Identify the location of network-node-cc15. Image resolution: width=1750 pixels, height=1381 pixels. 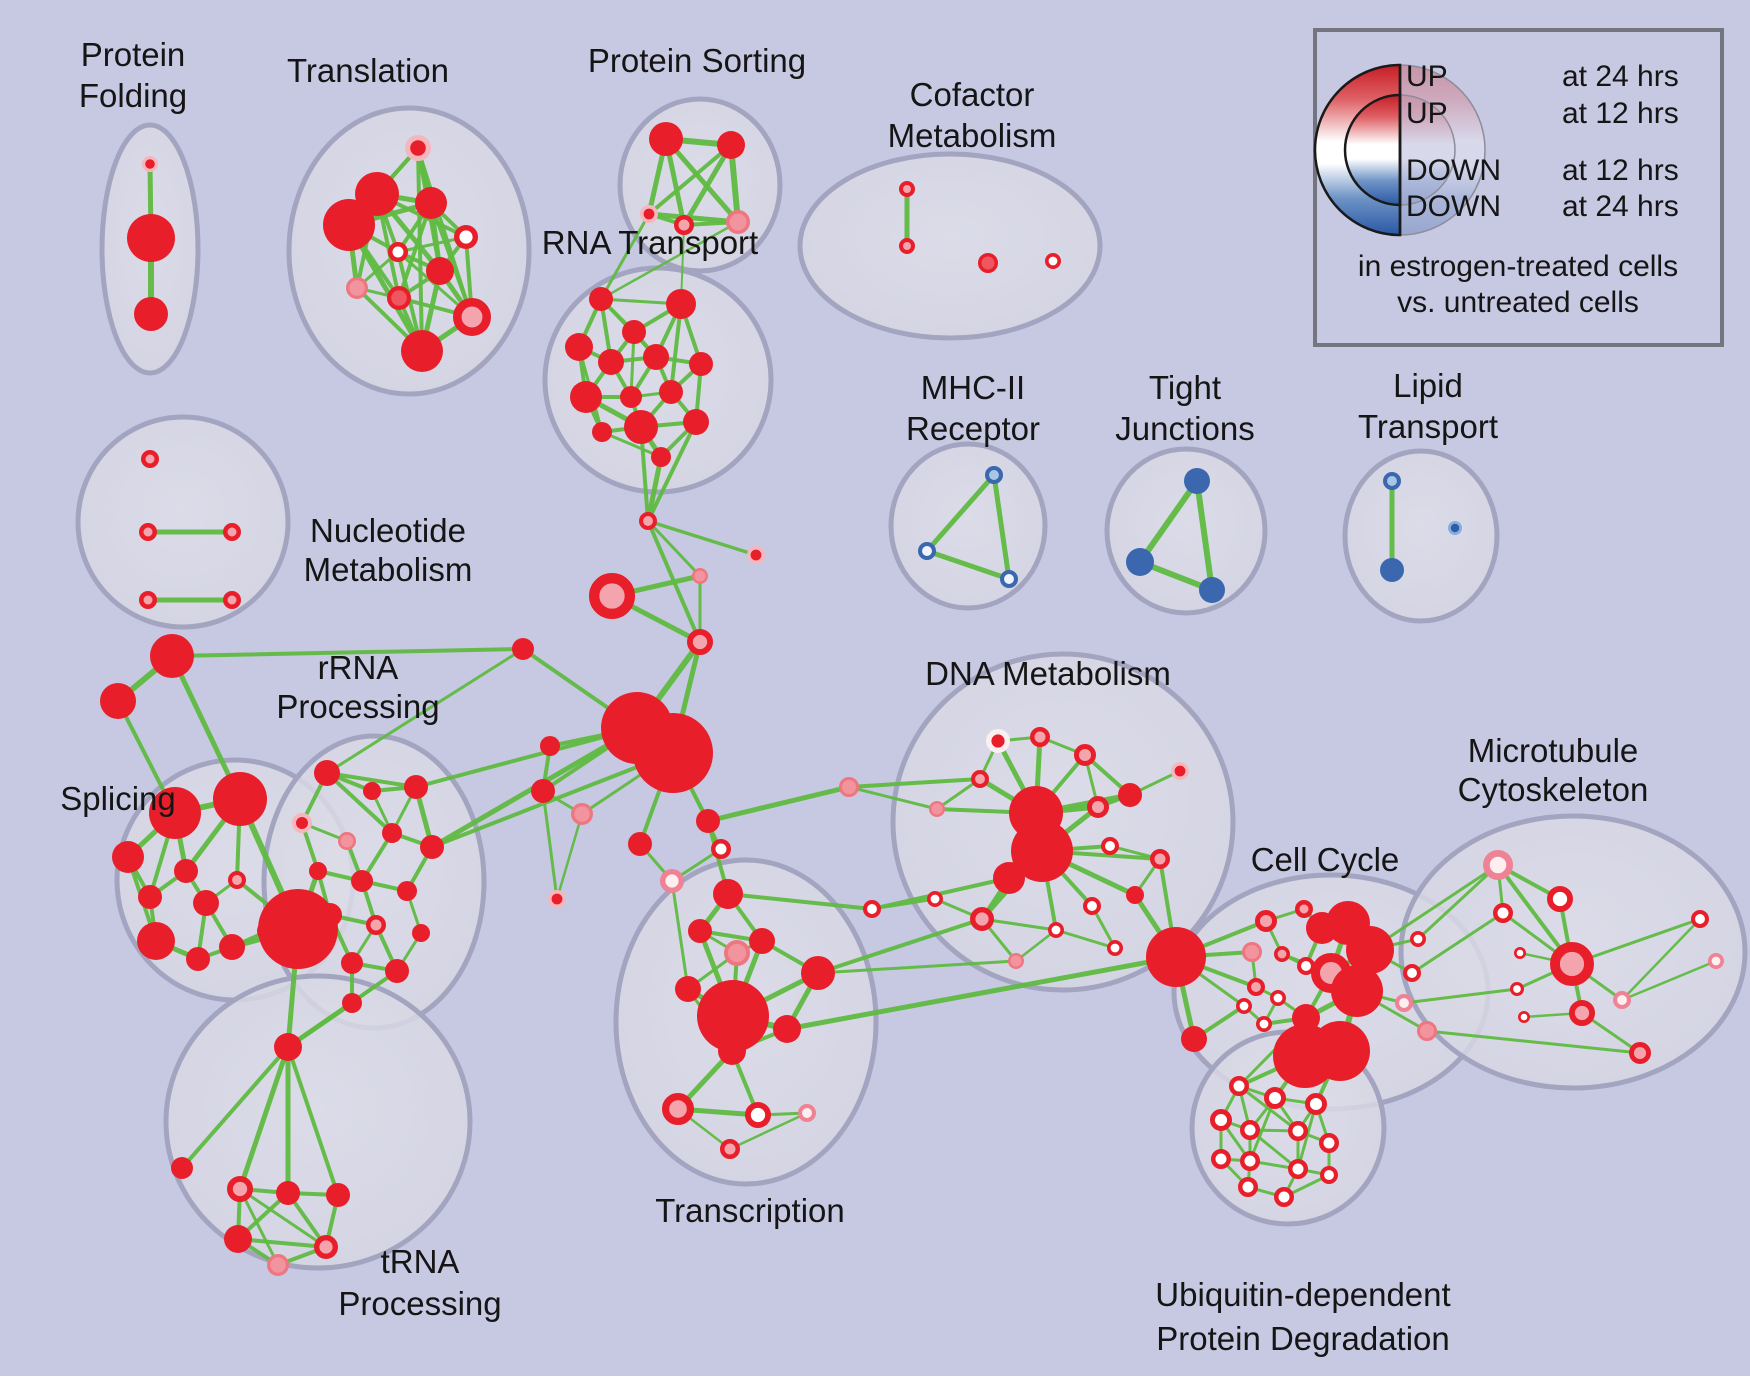
(1357, 991).